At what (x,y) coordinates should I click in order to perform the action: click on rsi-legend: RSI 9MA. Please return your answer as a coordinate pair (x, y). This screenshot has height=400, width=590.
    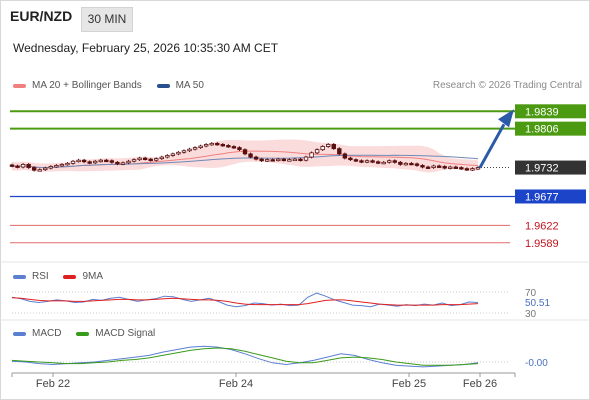
    Looking at the image, I should click on (64, 276).